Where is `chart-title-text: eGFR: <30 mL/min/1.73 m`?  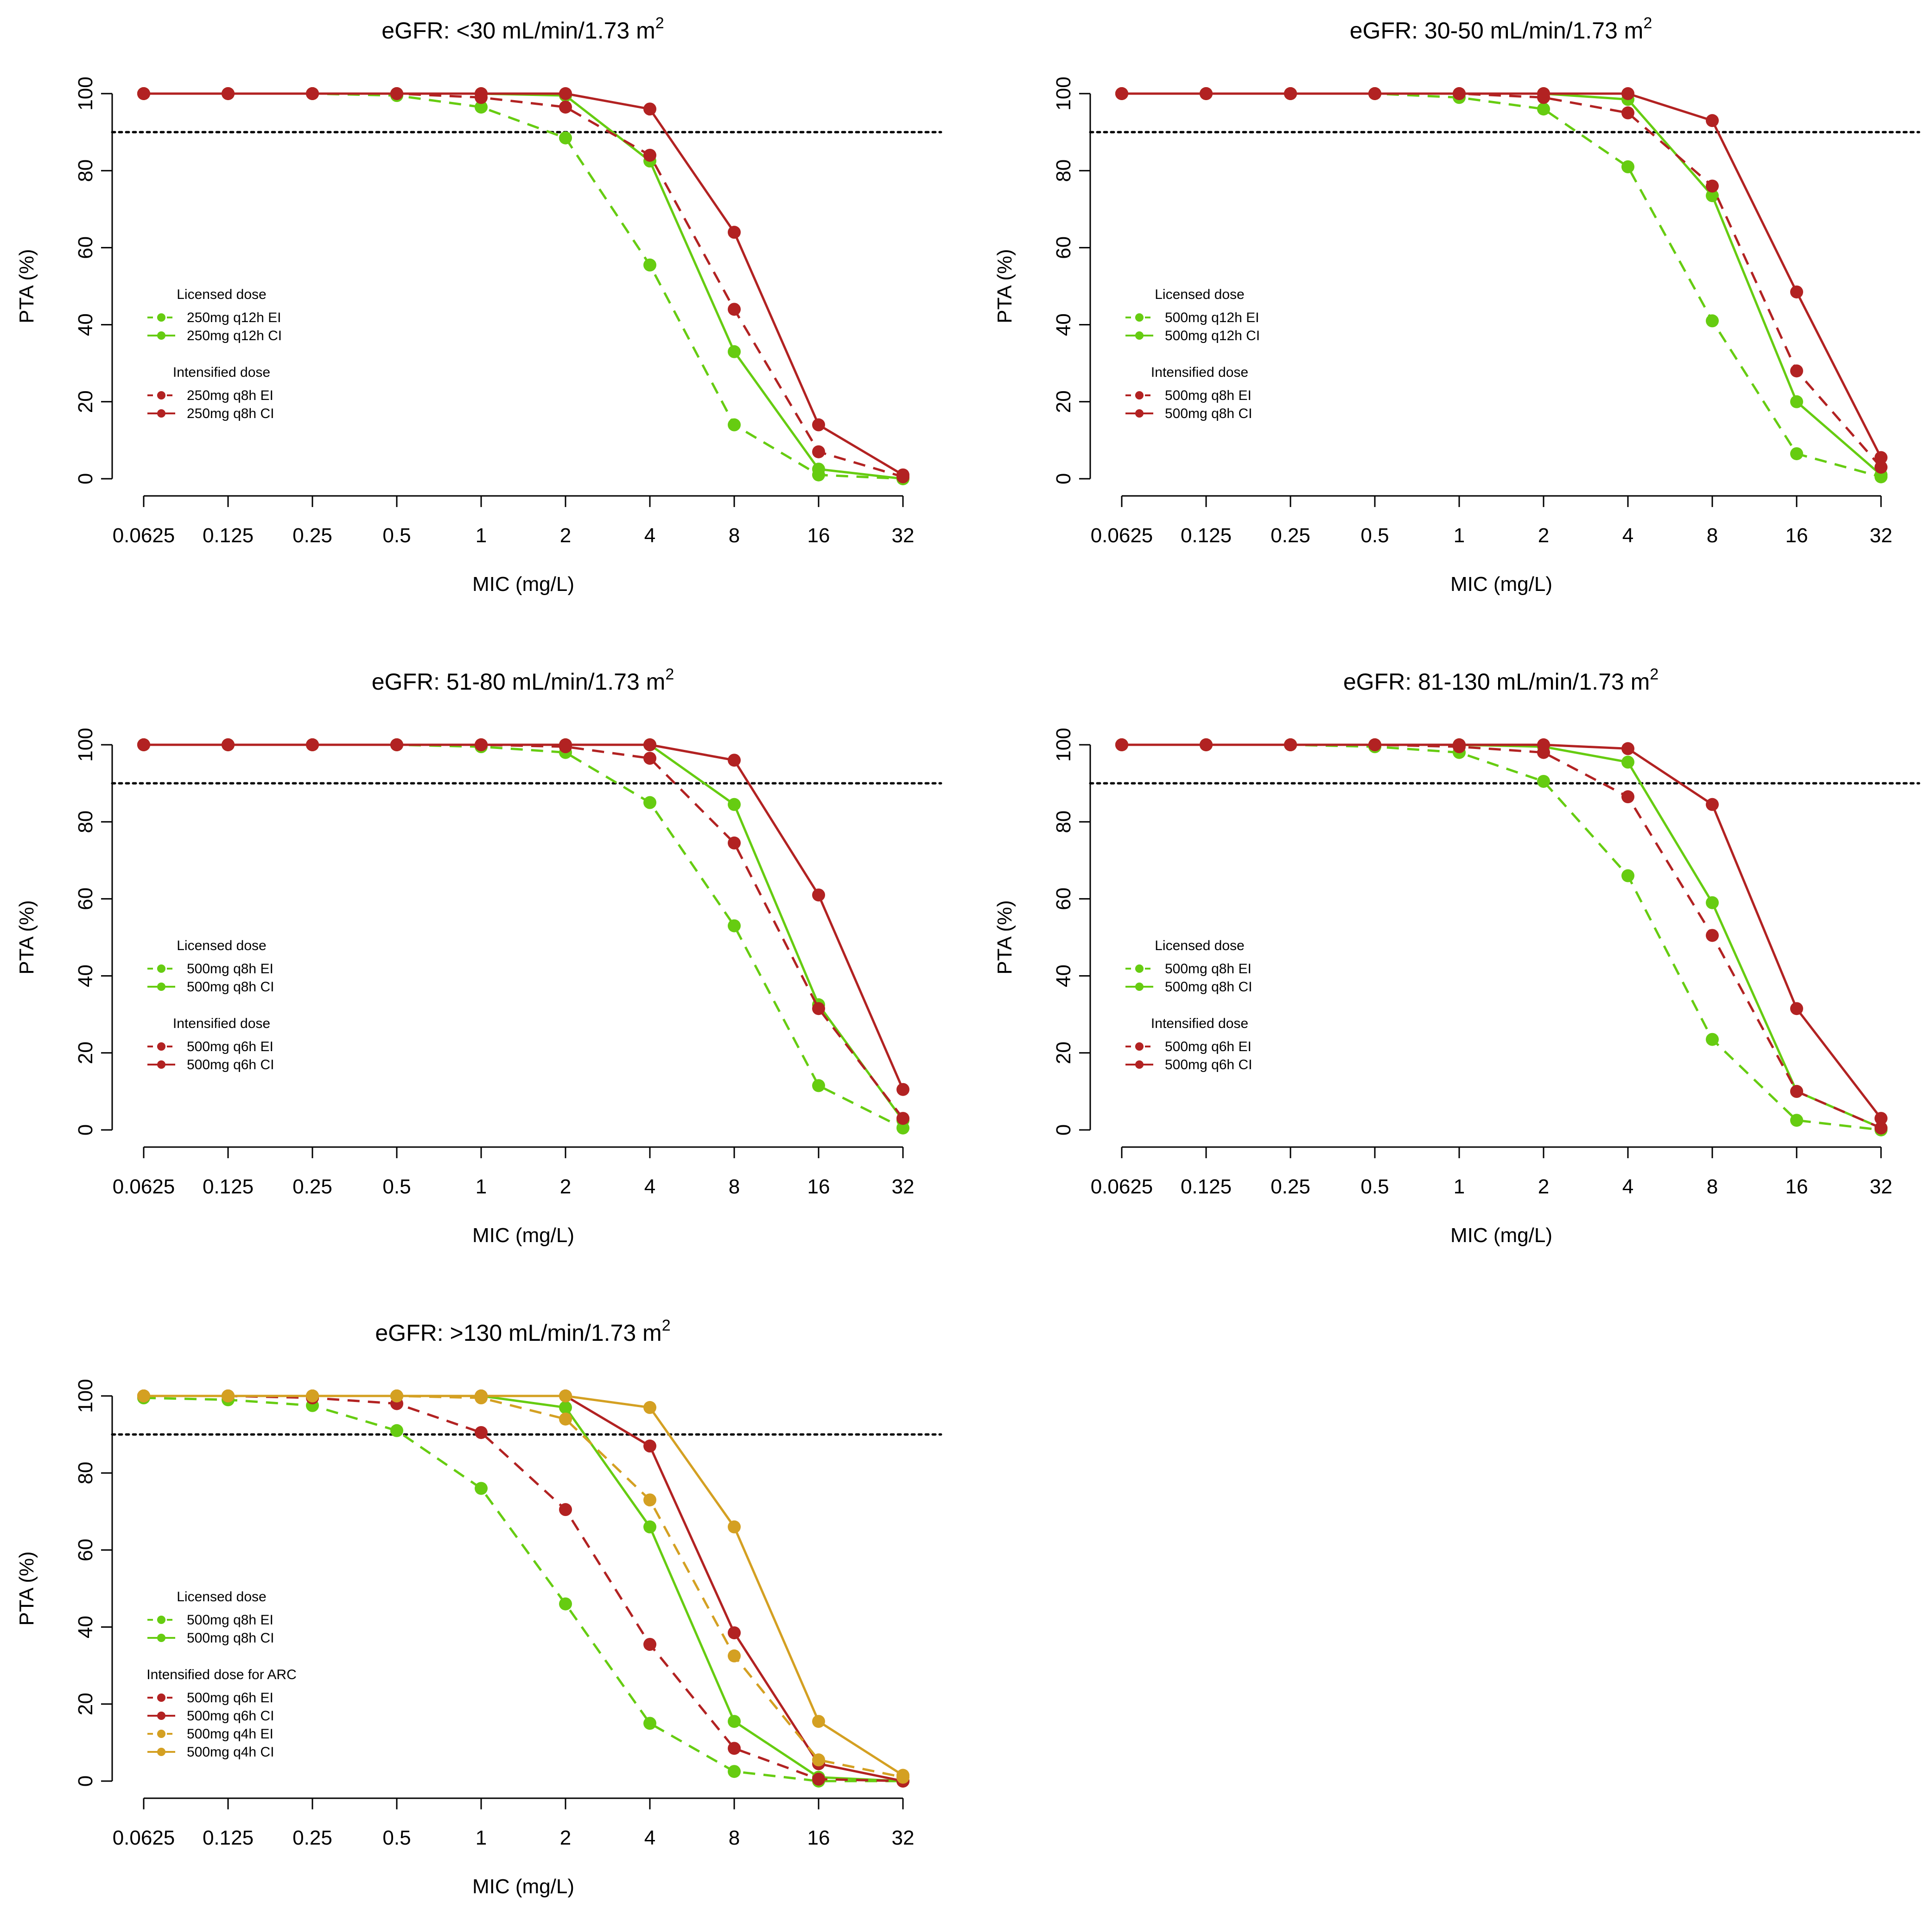 chart-title-text: eGFR: <30 mL/min/1.73 m is located at coordinates (518, 31).